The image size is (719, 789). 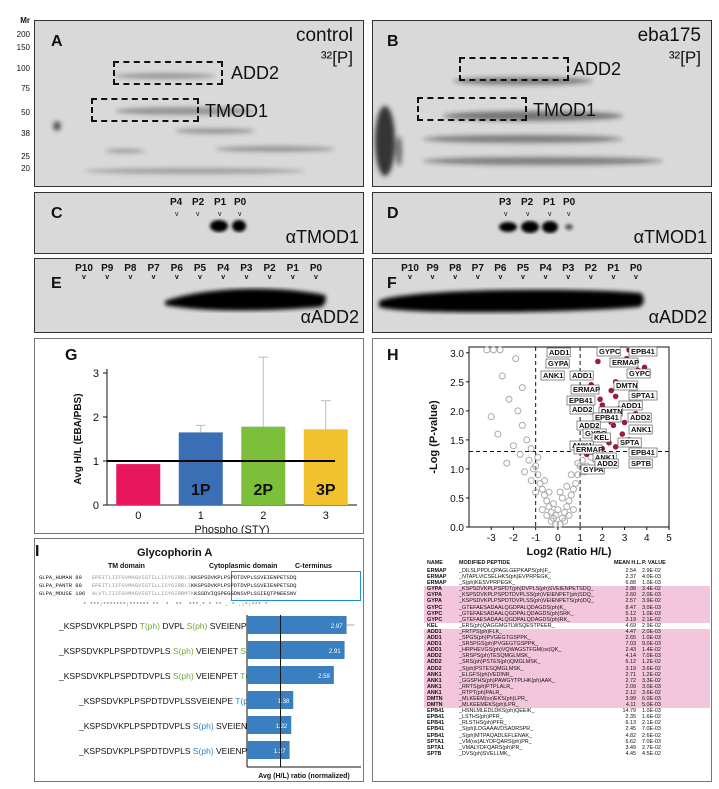 I want to click on protein-label: GYPA, so click(x=593, y=469).